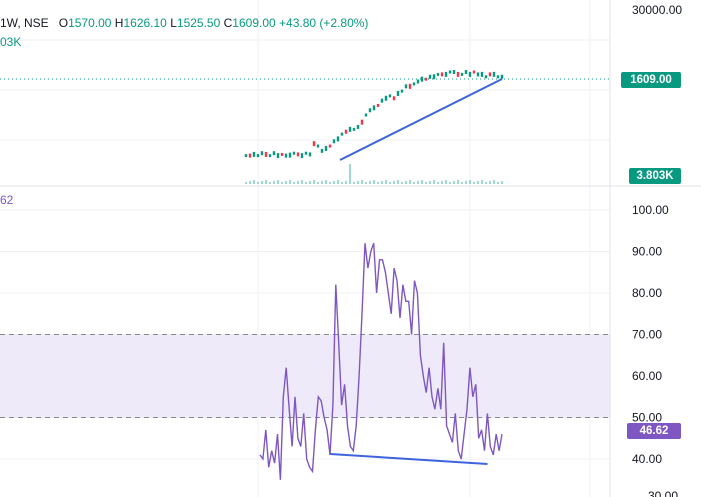 The width and height of the screenshot is (701, 497). Describe the element at coordinates (647, 252) in the screenshot. I see `rsi-axis-tick: 90.00` at that location.